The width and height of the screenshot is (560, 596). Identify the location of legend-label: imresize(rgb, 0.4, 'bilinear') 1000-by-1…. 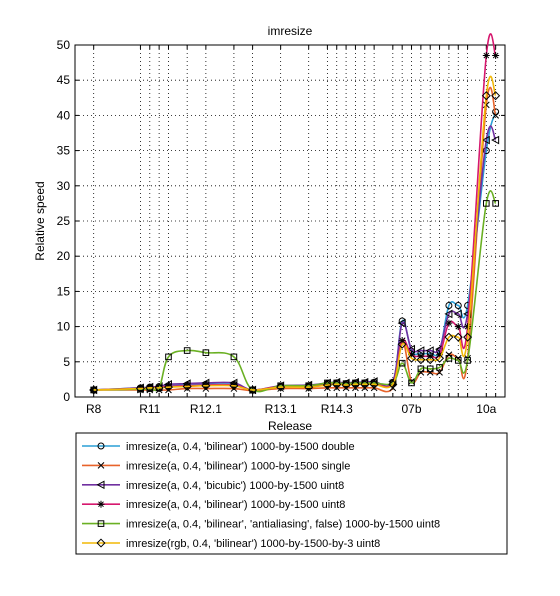
(253, 544).